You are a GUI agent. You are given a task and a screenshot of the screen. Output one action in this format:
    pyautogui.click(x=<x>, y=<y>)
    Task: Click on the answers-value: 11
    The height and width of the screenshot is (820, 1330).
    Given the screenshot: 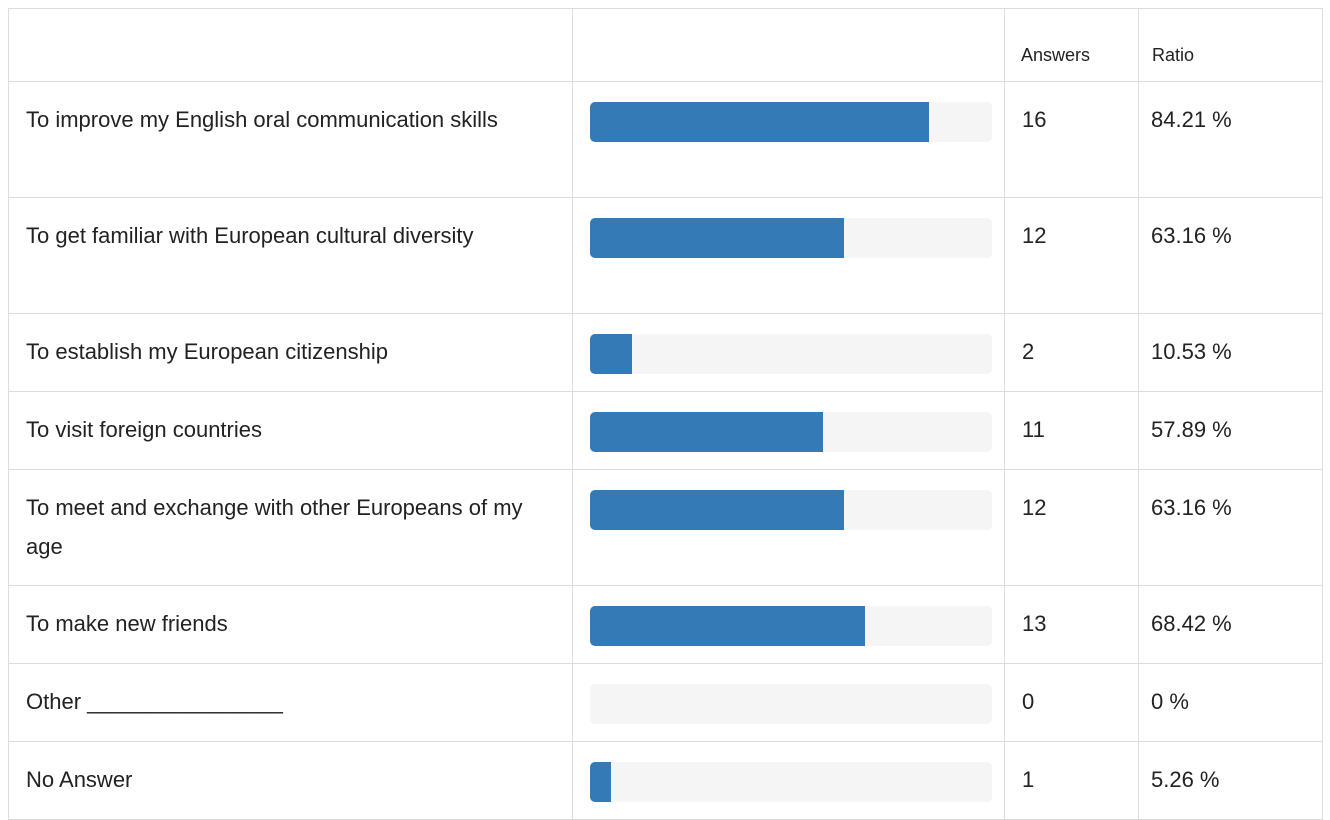 What is the action you would take?
    pyautogui.click(x=1071, y=430)
    